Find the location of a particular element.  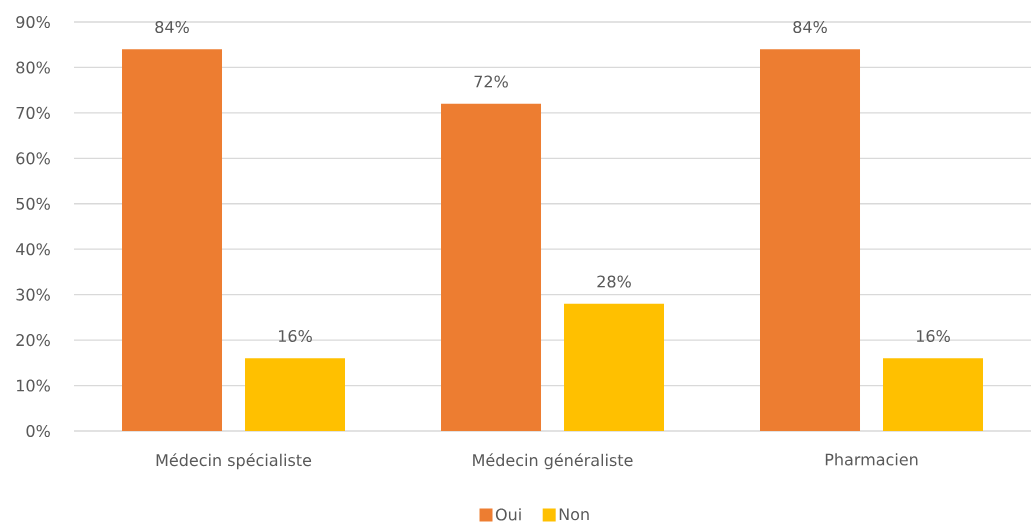

legend-label: Oui is located at coordinates (508, 514).